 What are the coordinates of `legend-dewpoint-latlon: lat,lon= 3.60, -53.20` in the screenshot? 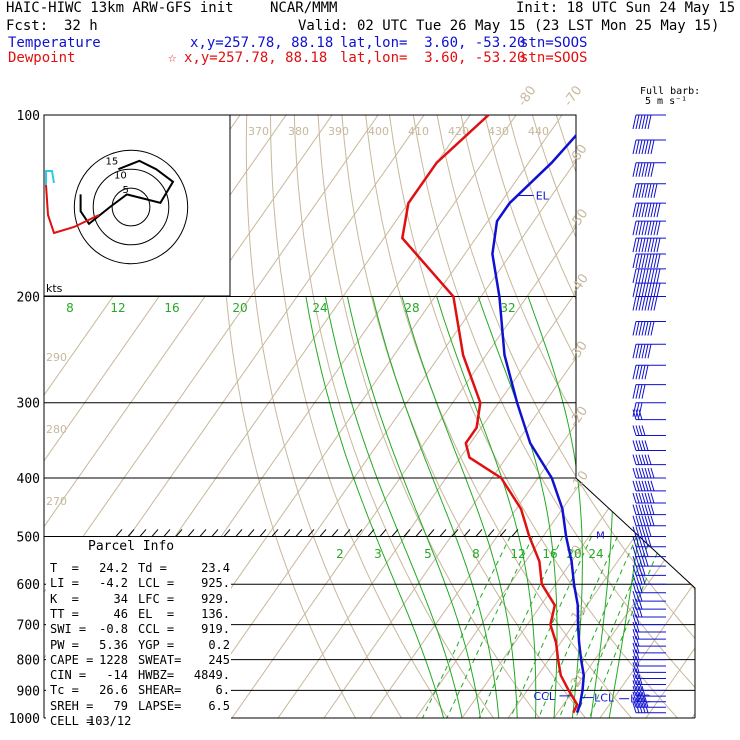 It's located at (433, 58).